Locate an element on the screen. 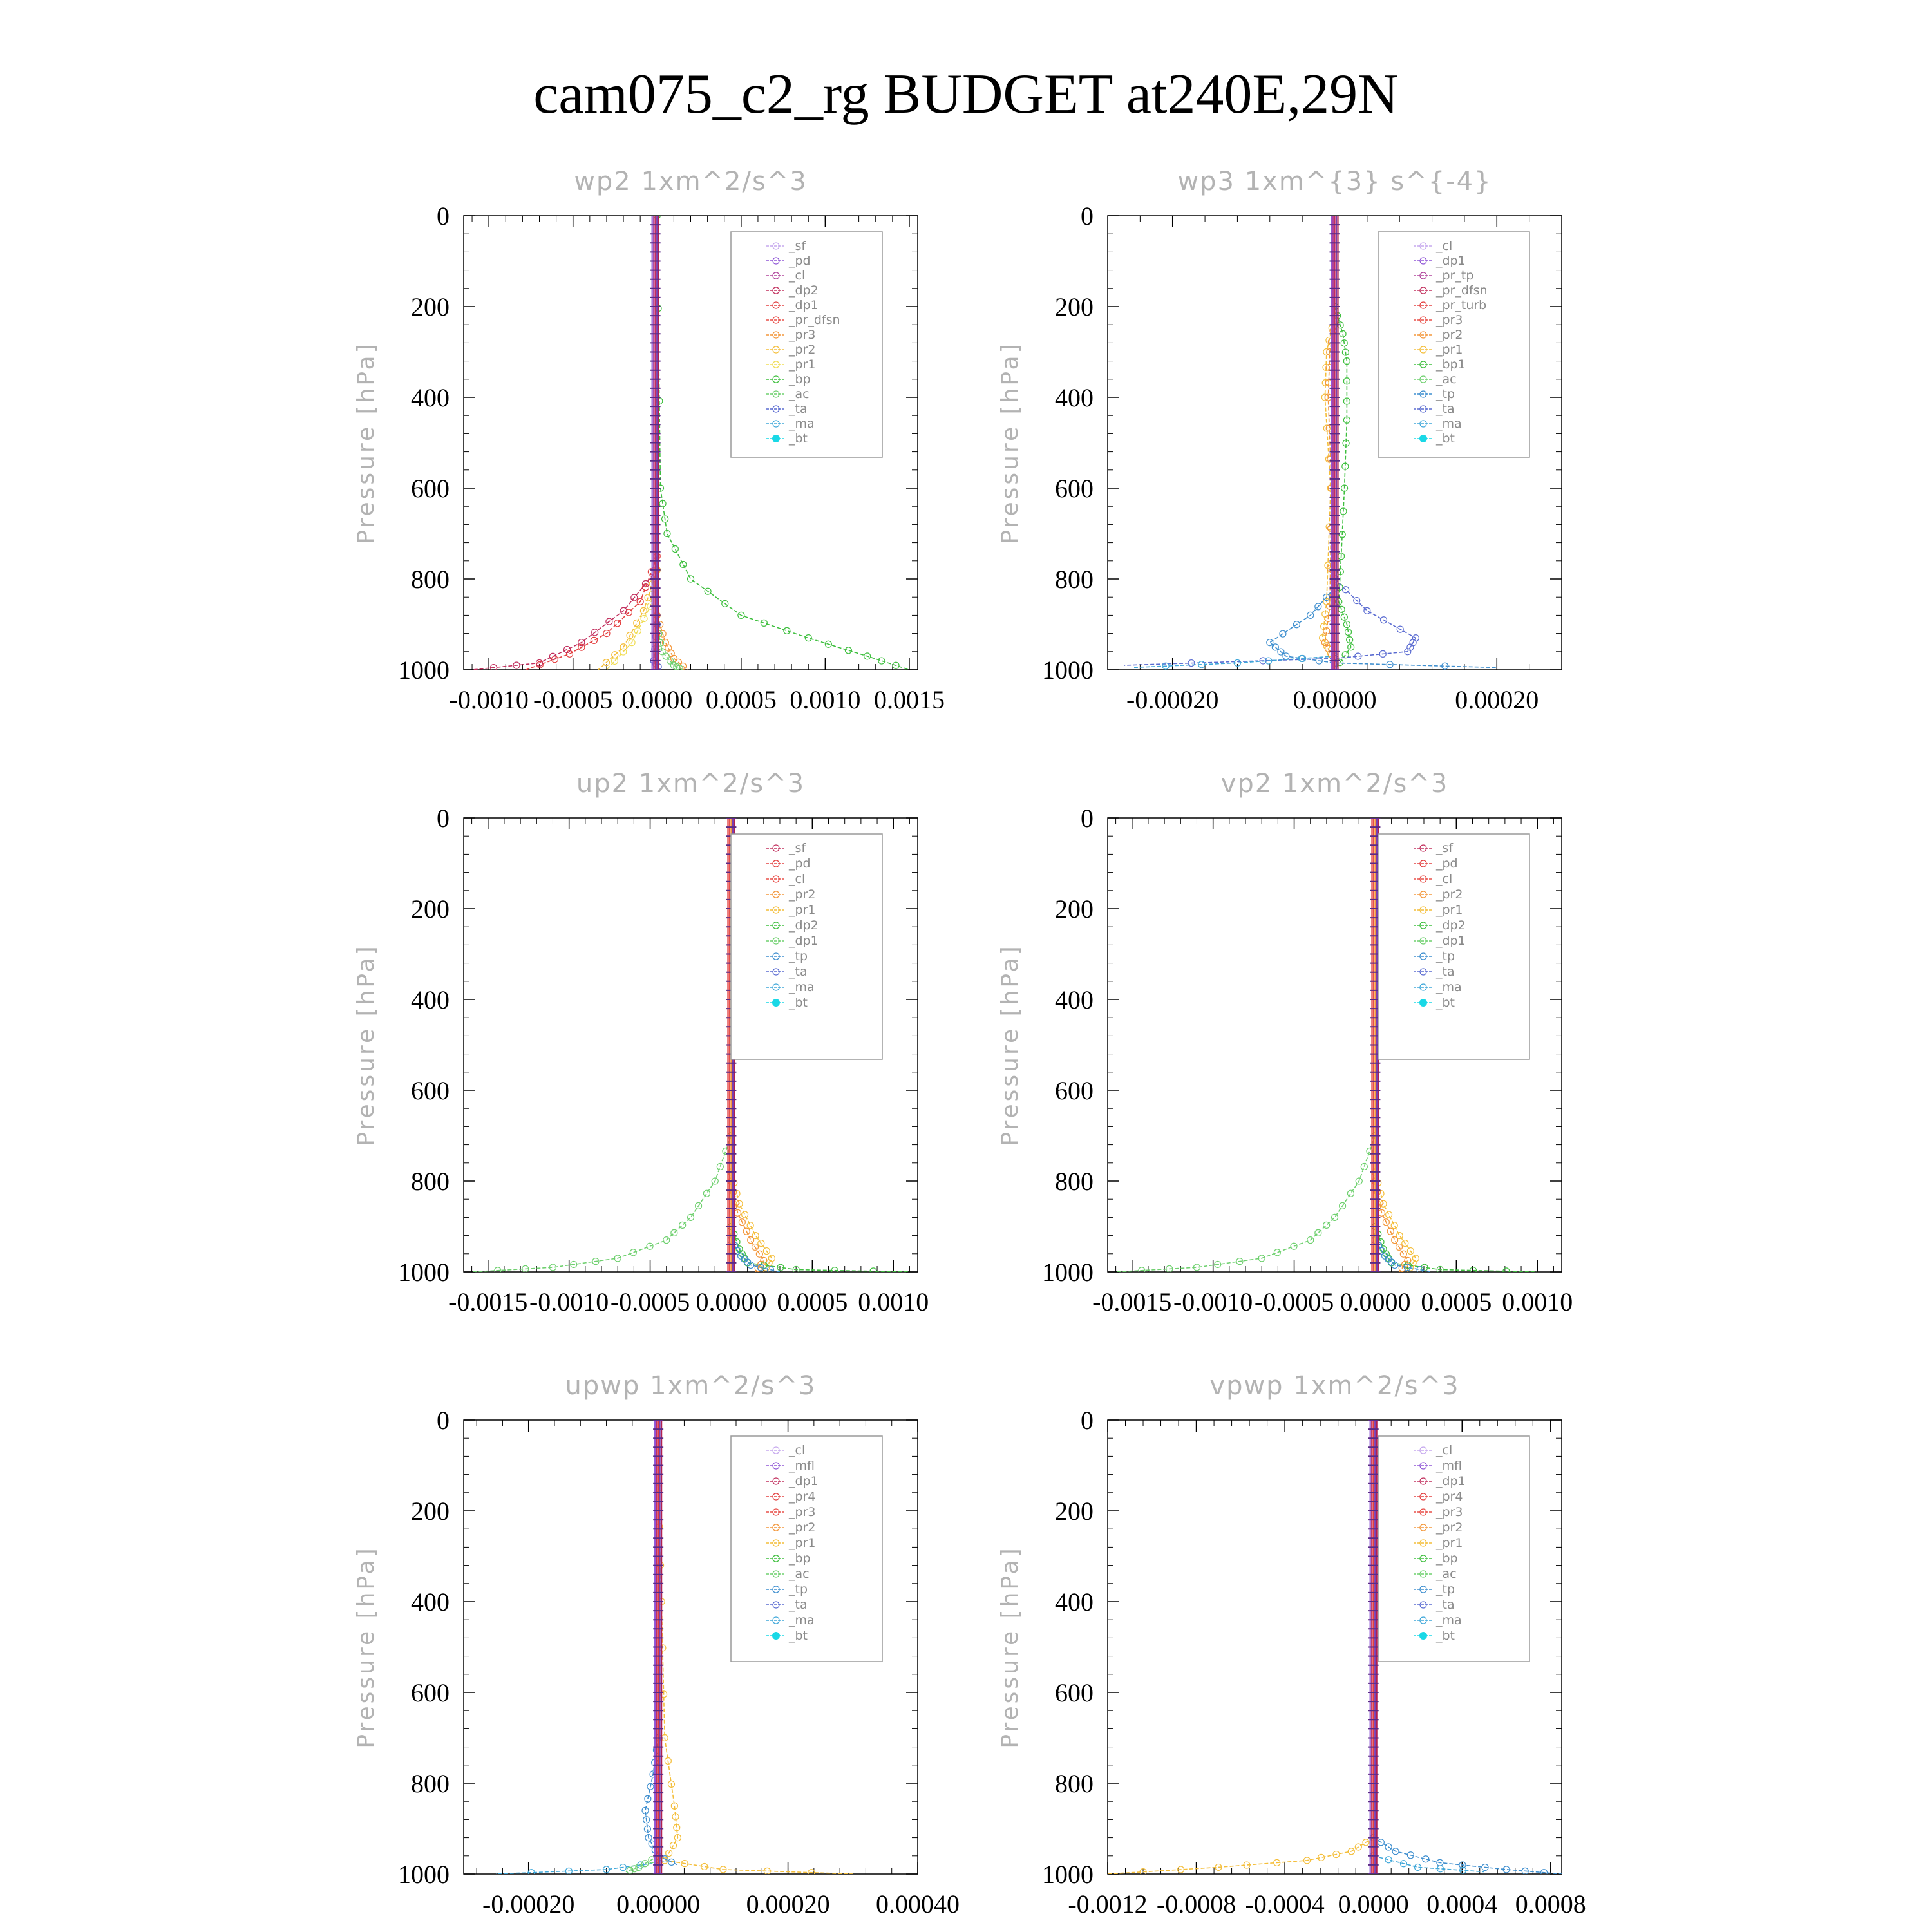 This screenshot has width=1932, height=1932. x-tick-label: 0.0015 is located at coordinates (910, 699).